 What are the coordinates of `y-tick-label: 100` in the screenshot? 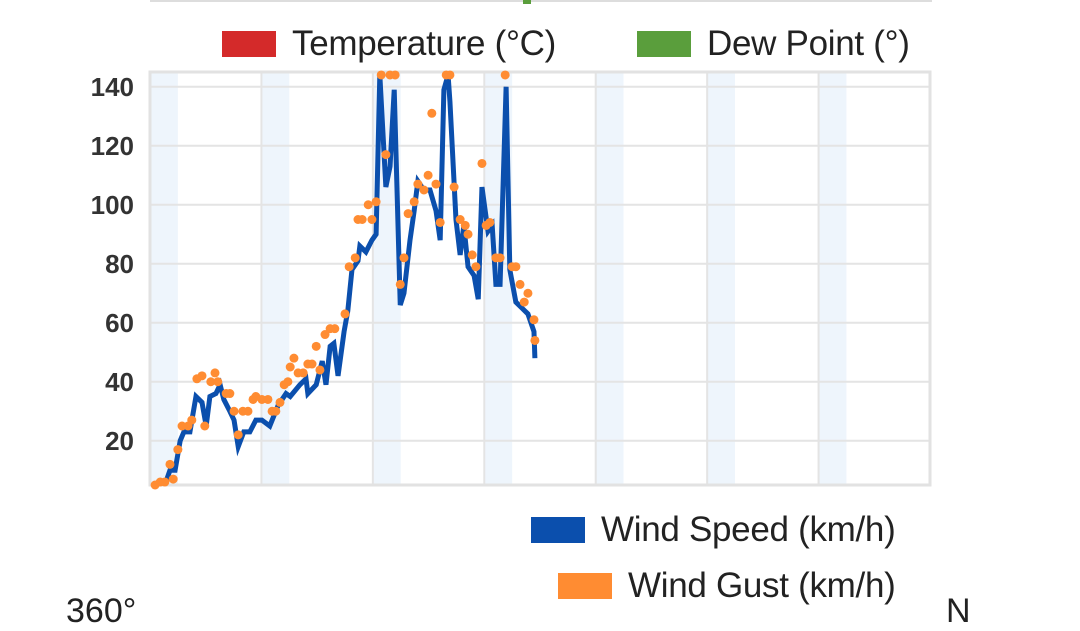 It's located at (112, 205).